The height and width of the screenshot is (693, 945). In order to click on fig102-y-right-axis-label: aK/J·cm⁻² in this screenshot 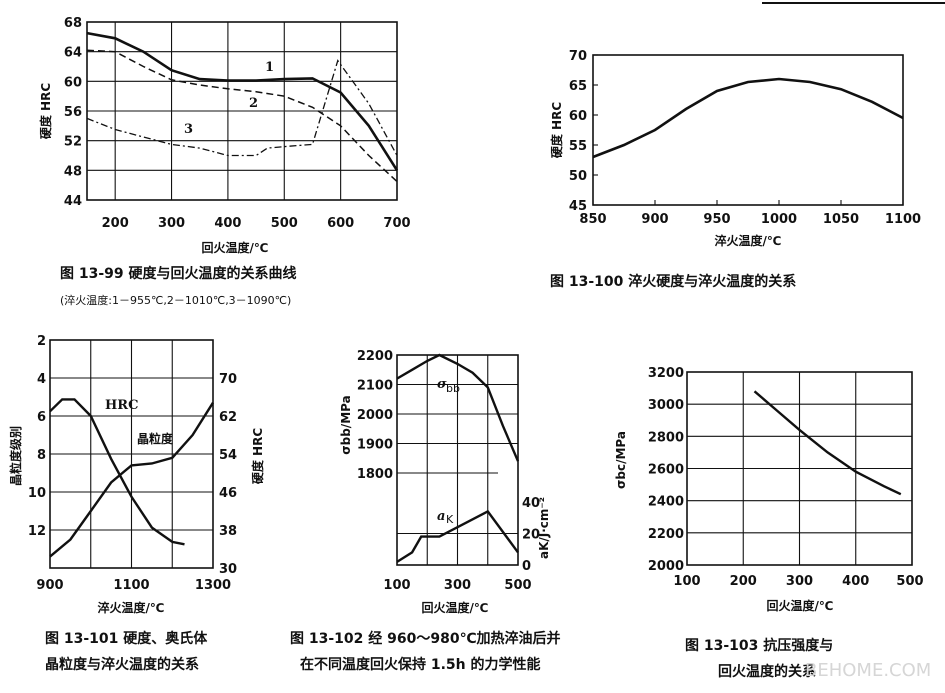, I will do `click(544, 528)`.